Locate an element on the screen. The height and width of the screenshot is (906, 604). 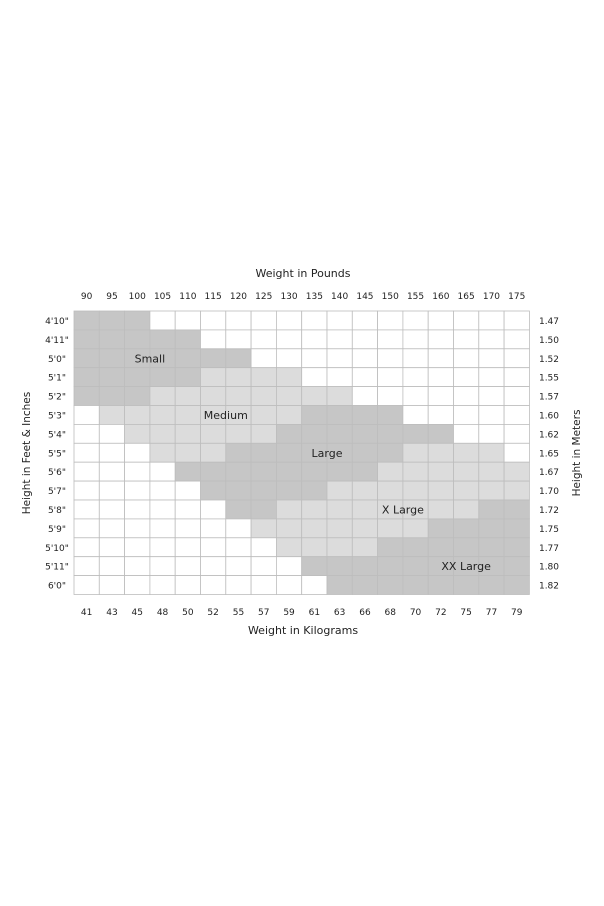
pounds-tick-label: 175 is located at coordinates (516, 297).